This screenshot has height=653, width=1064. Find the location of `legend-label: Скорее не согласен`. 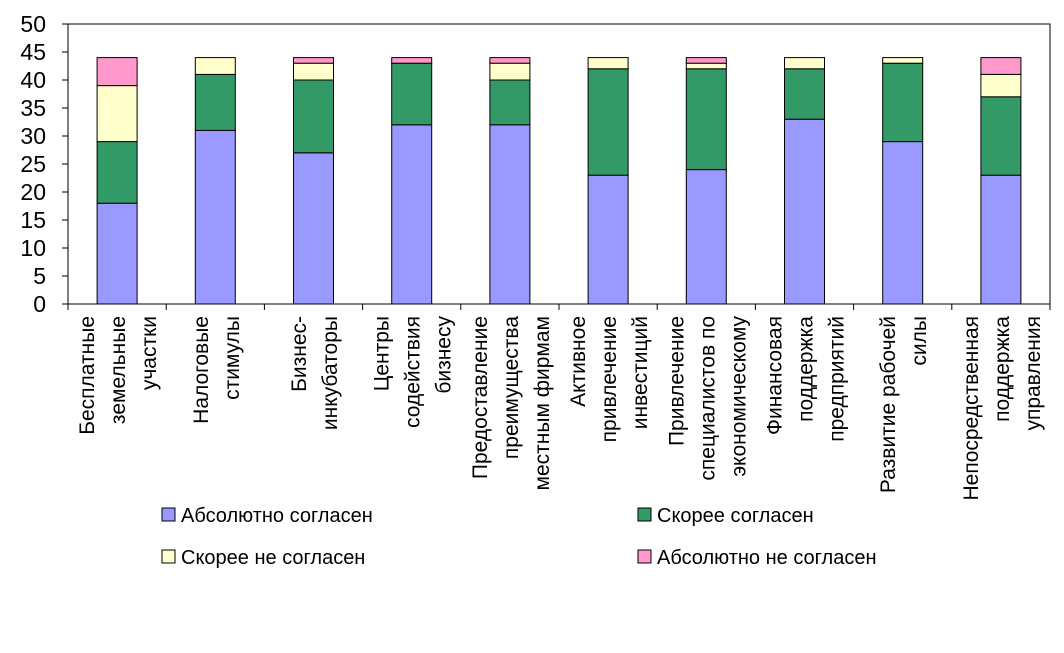

legend-label: Скорее не согласен is located at coordinates (273, 558).